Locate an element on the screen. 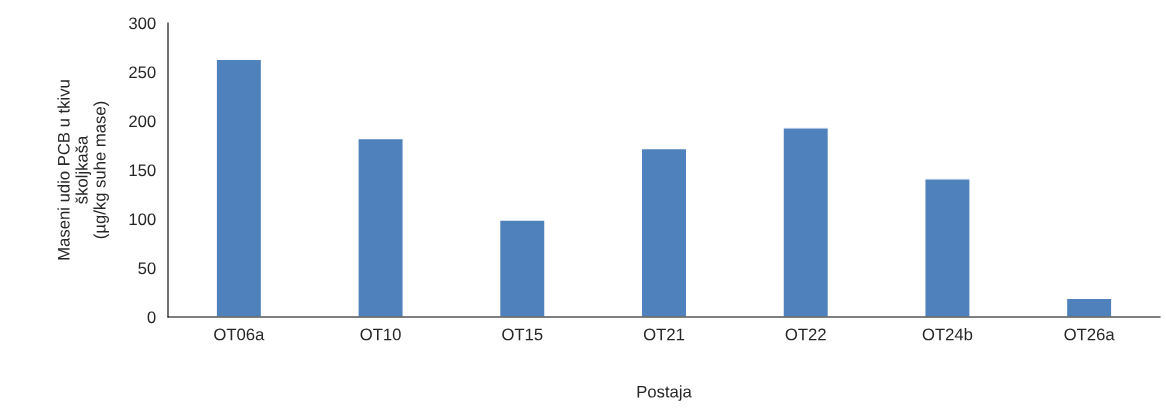 The image size is (1166, 408). x-tick-label: OT26a is located at coordinates (1089, 334).